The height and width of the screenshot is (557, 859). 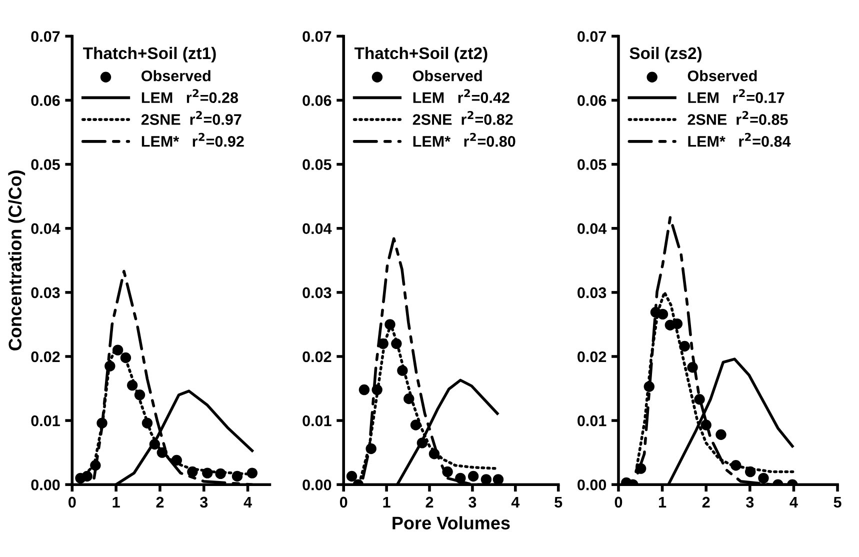 What do you see at coordinates (193, 139) in the screenshot?
I see `legend-label: LEM* r$^{2}$=0.92` at bounding box center [193, 139].